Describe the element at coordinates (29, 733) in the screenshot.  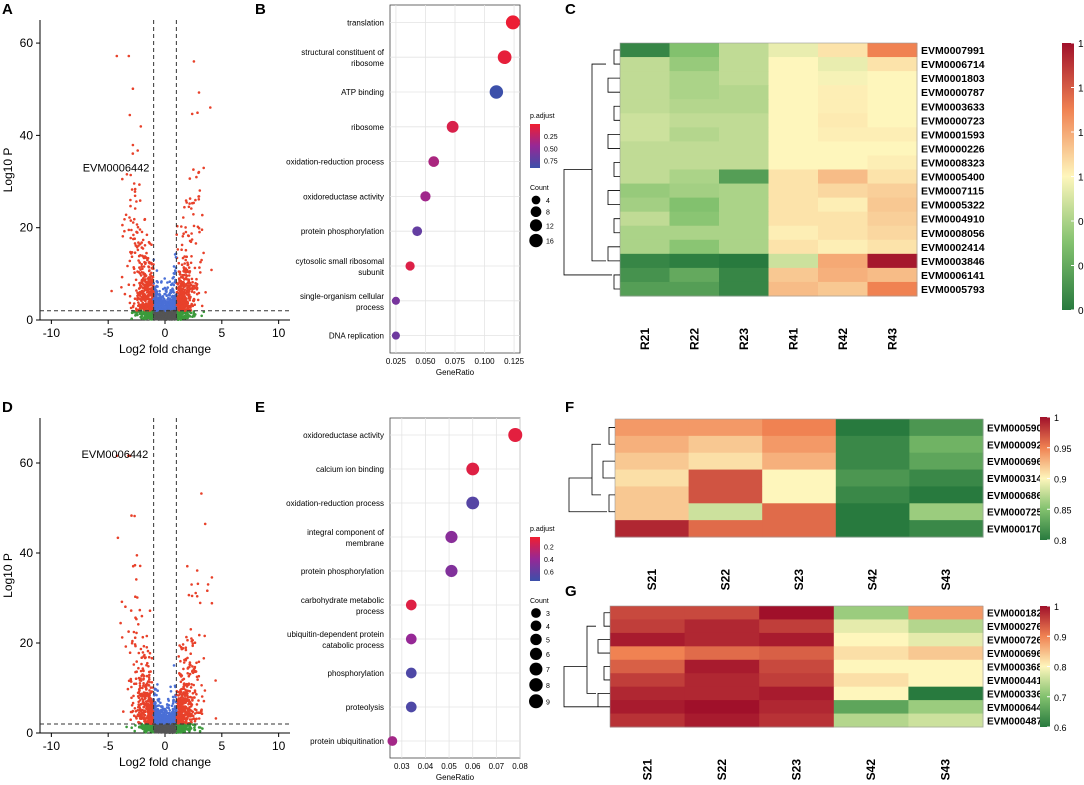
I see `y-tick-label: 0` at that location.